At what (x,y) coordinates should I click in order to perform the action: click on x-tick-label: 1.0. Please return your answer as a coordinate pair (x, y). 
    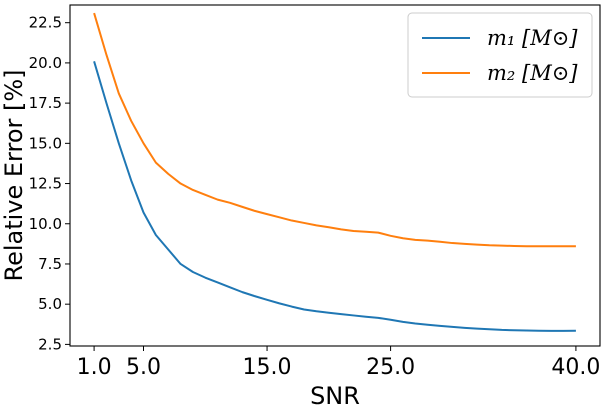
    Looking at the image, I should click on (94, 367).